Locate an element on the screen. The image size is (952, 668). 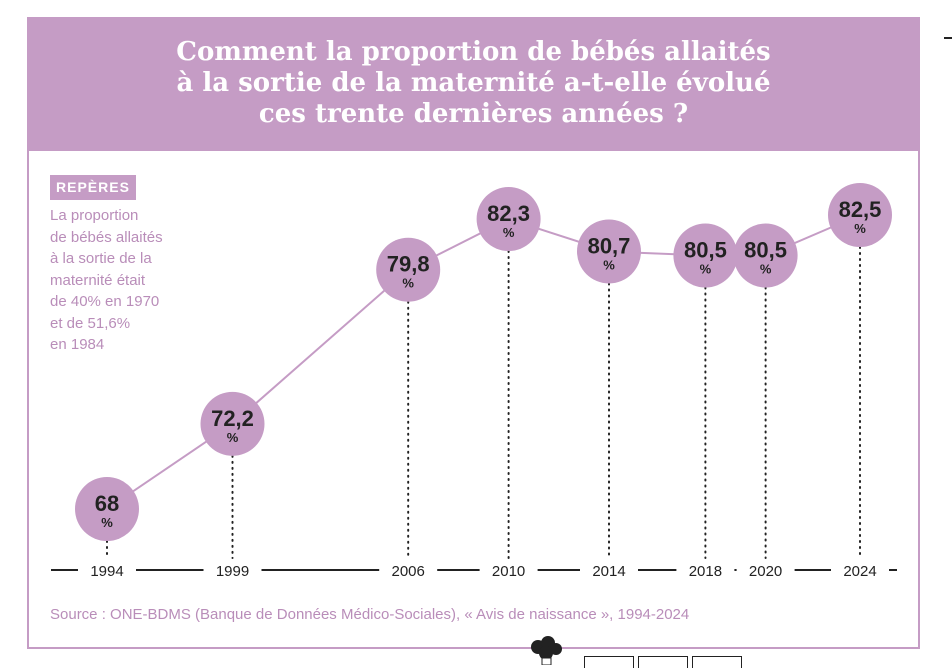
x-tick-label: 2018 is located at coordinates (705, 571).